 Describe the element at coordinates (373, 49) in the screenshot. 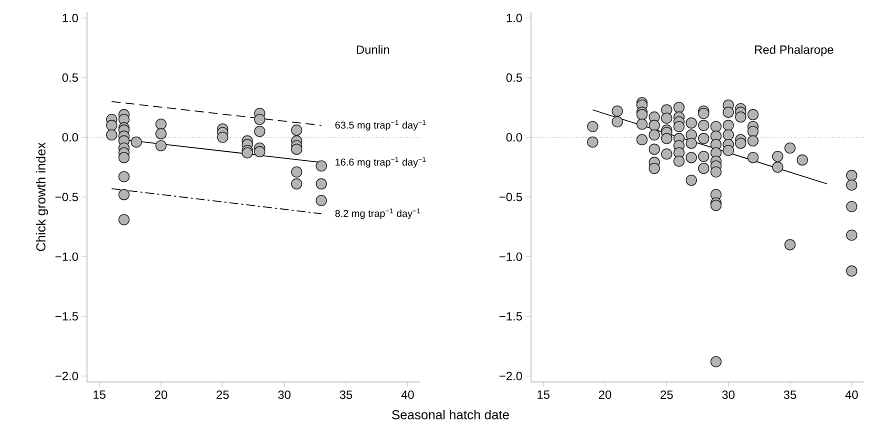

I see `text: Dunlin` at that location.